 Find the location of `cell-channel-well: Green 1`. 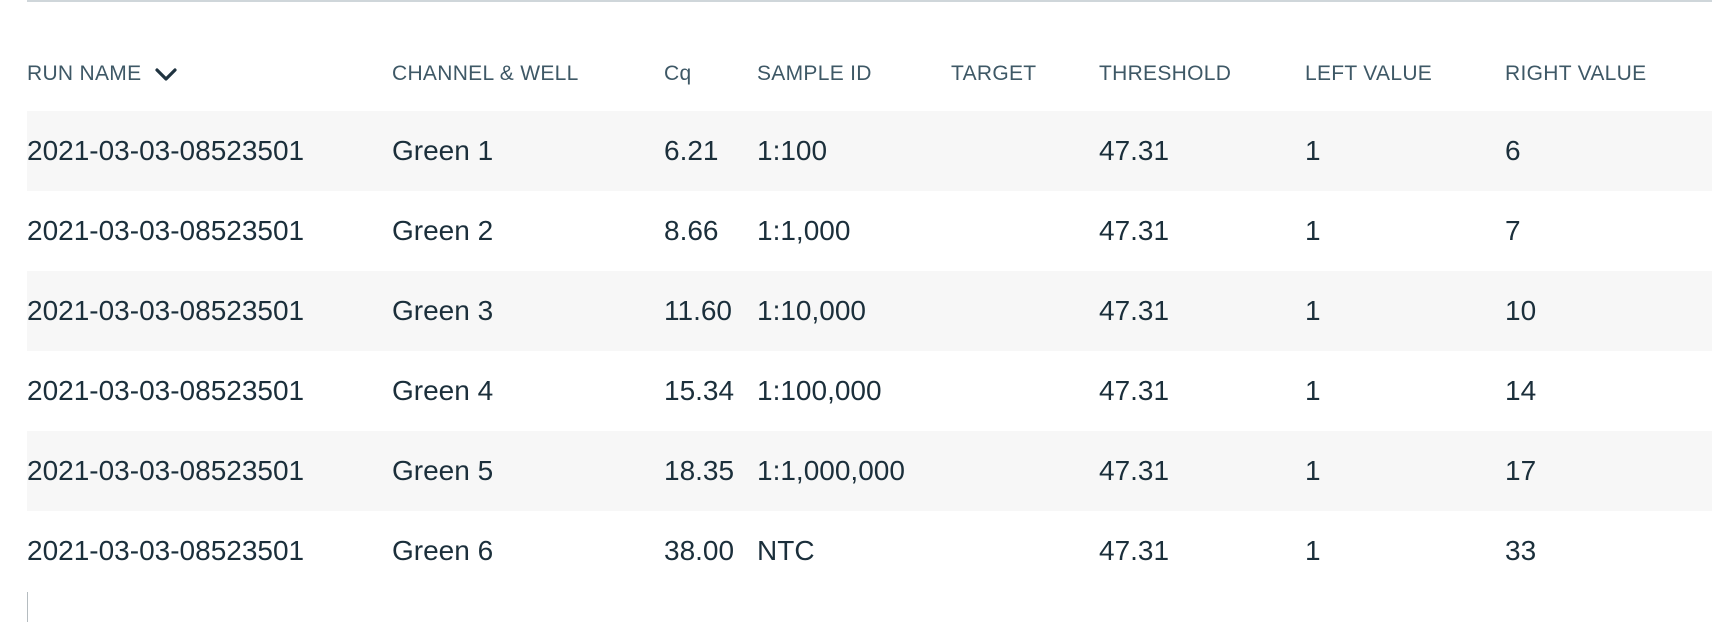

cell-channel-well: Green 1 is located at coordinates (528, 151).